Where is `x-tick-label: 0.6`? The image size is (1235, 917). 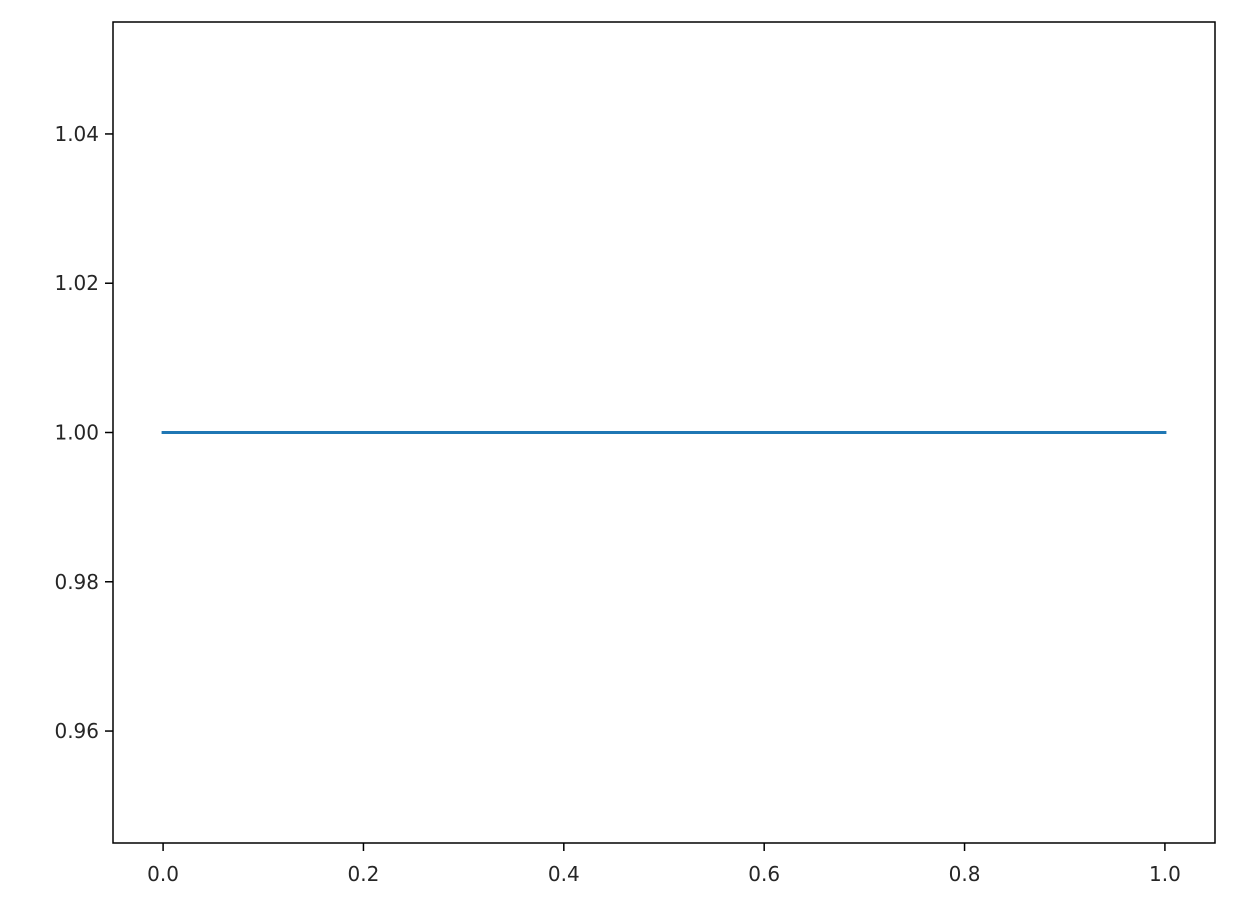 x-tick-label: 0.6 is located at coordinates (764, 874).